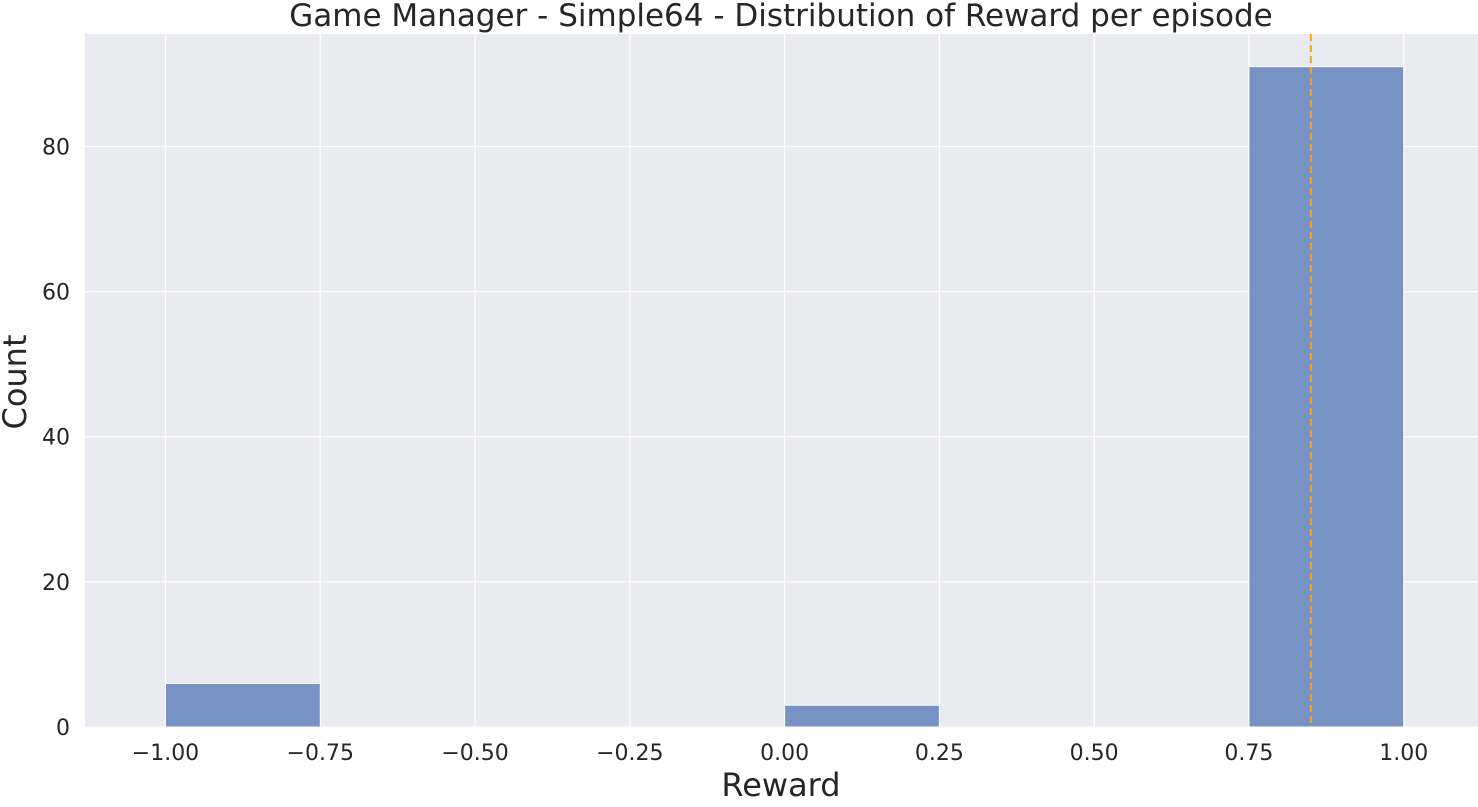 This screenshot has height=807, width=1478. I want to click on y-tick-label-1: 20, so click(56, 583).